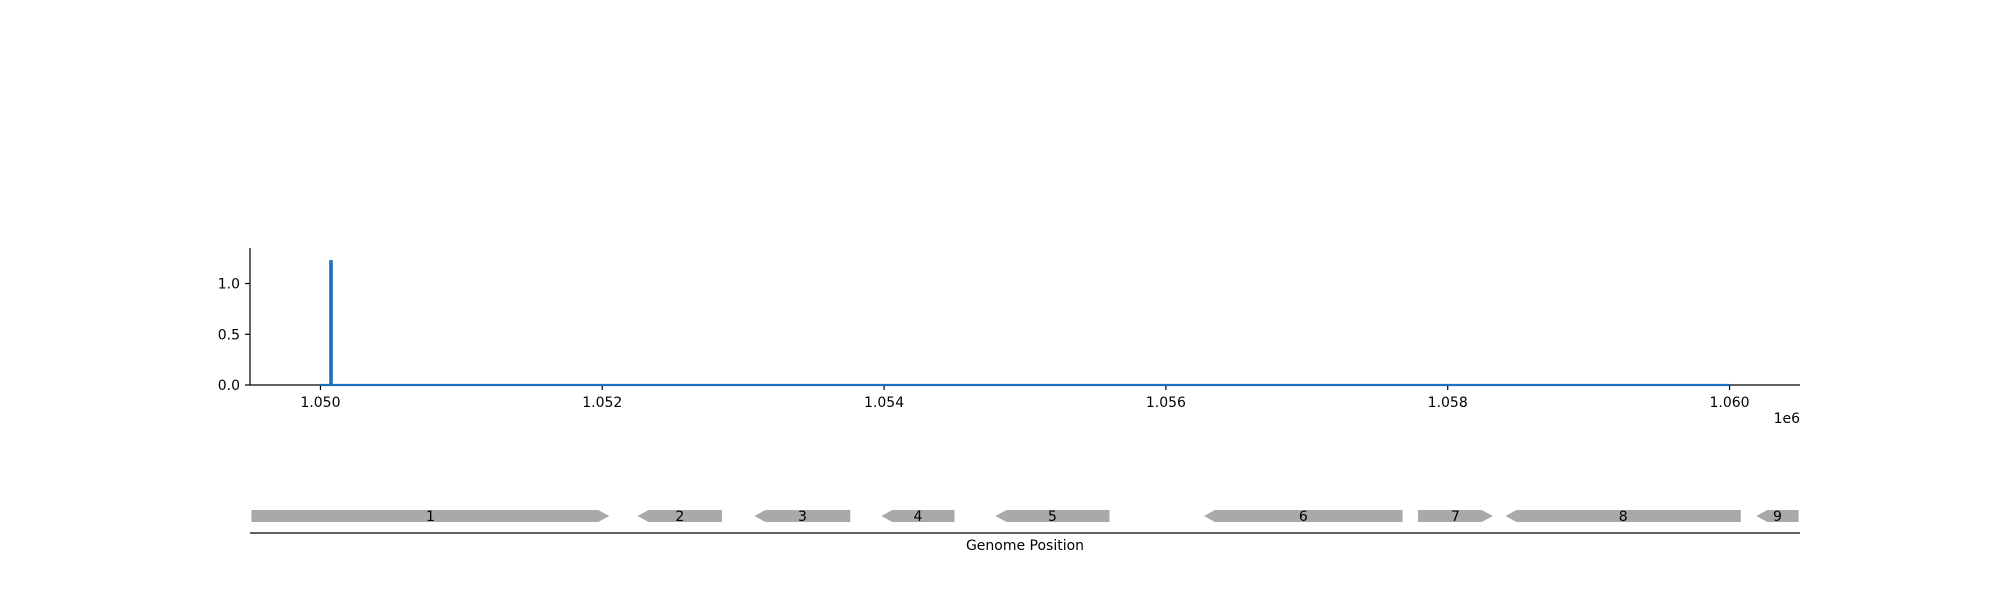 This screenshot has width=2000, height=600. I want to click on gene-feature-label: 9, so click(1777, 517).